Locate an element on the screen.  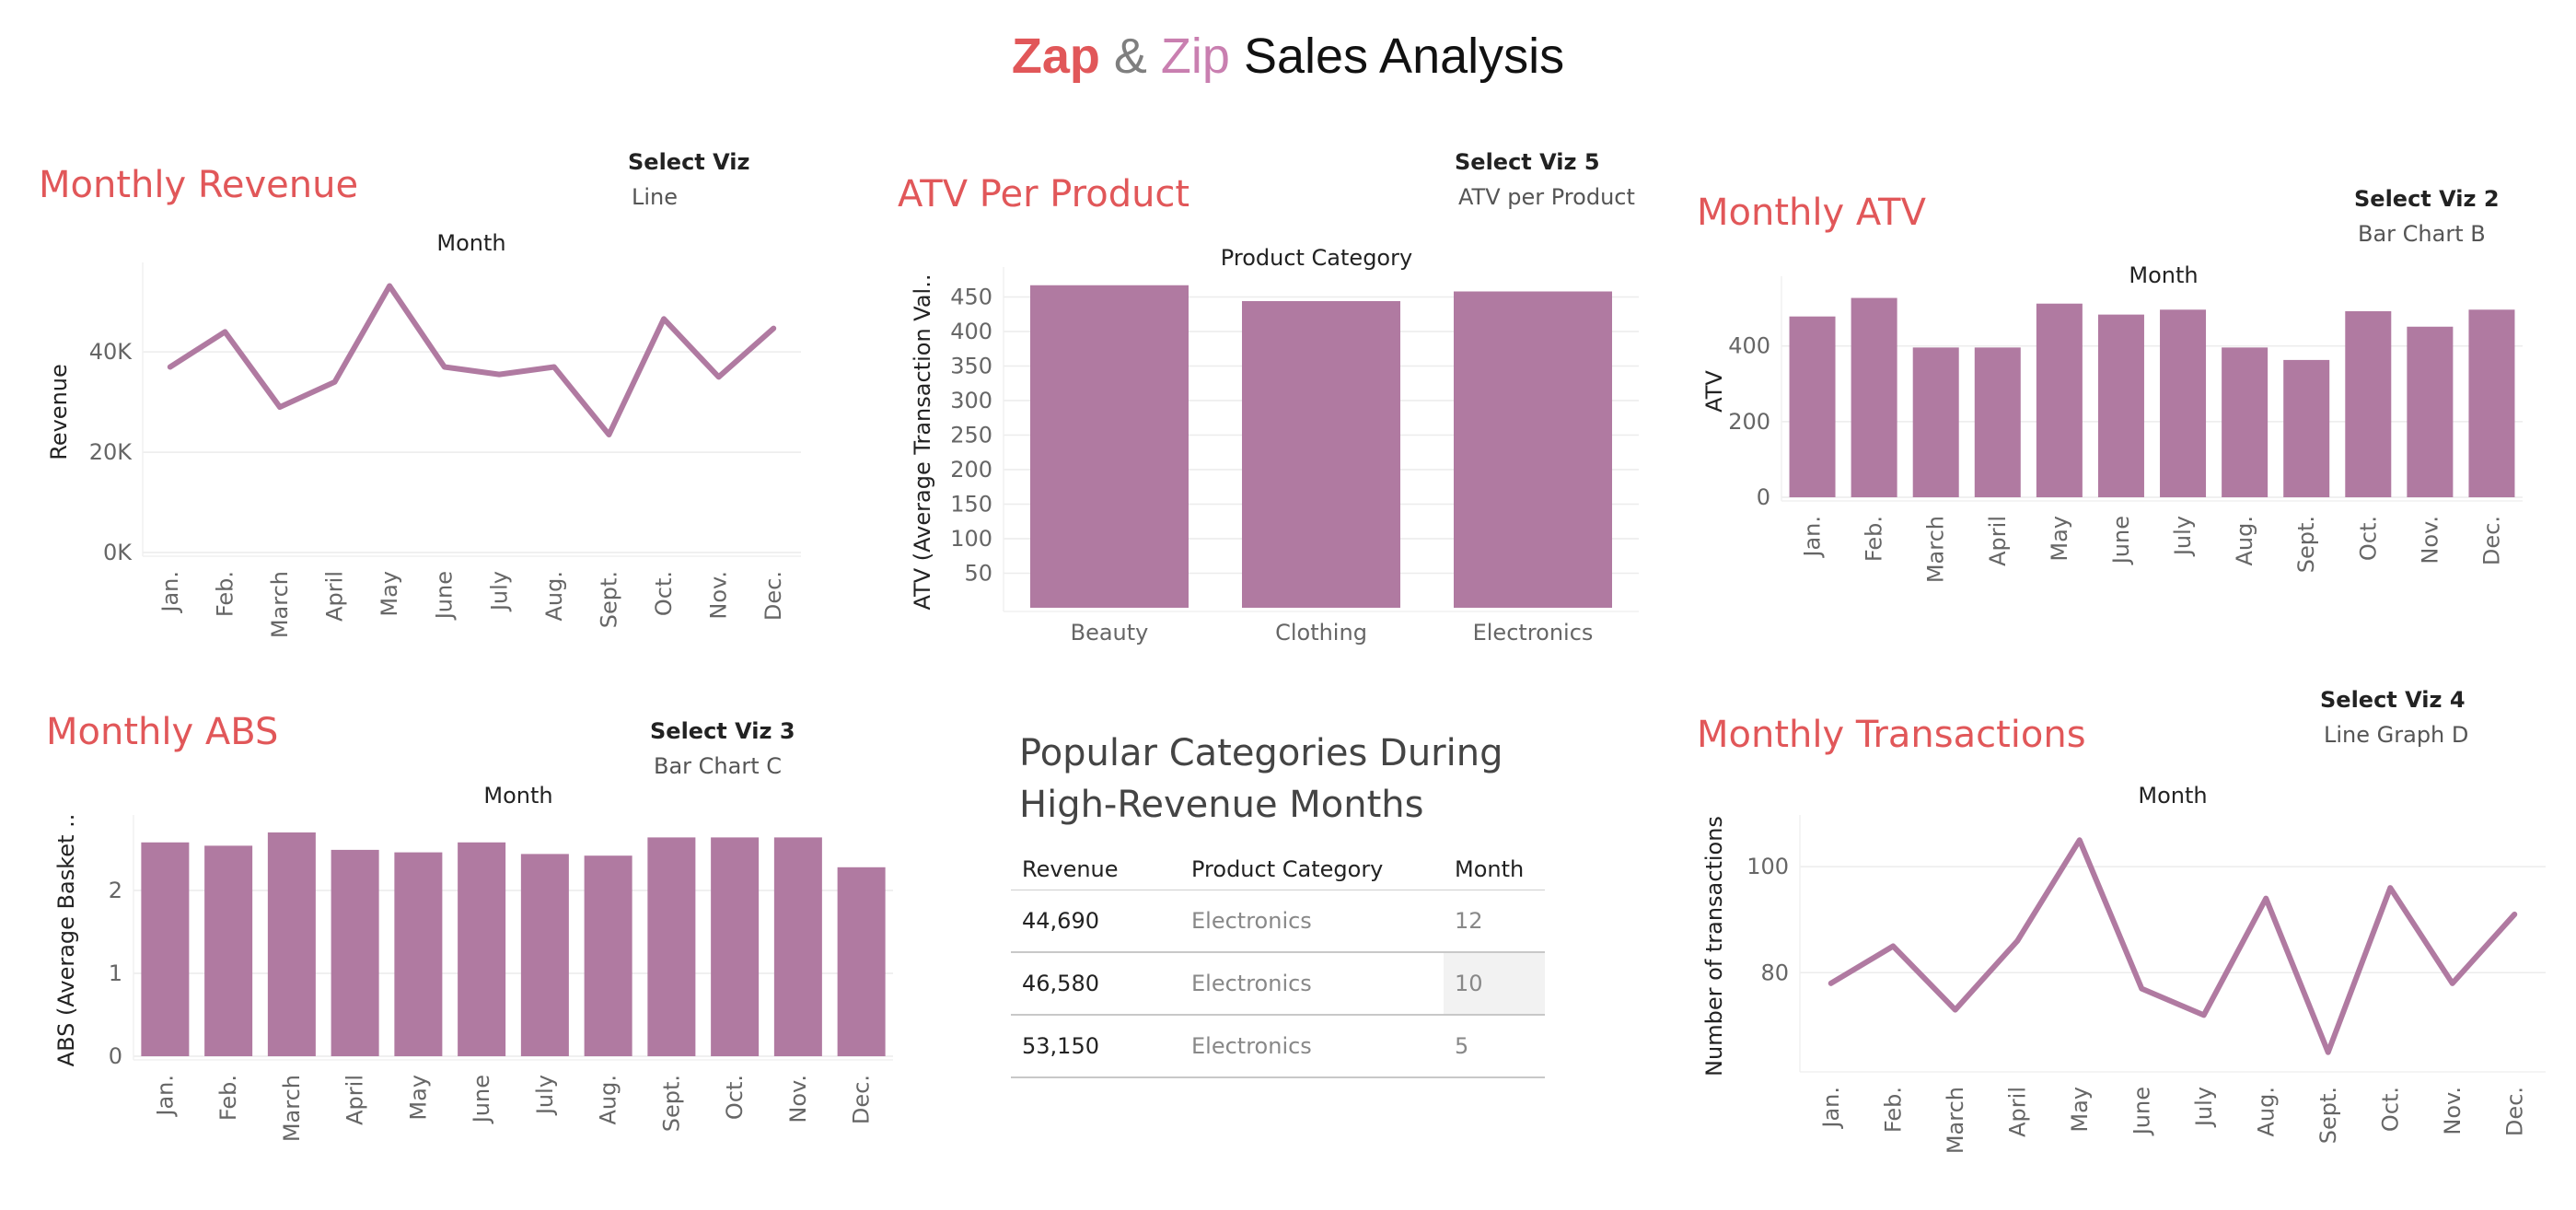
x-tick-label: Aug. is located at coordinates (2266, 1112).